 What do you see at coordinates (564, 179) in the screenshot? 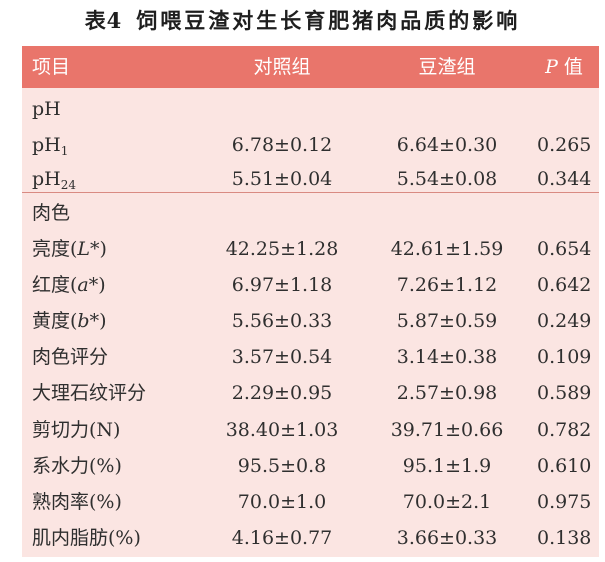
I see `cell-p-value: 0.344` at bounding box center [564, 179].